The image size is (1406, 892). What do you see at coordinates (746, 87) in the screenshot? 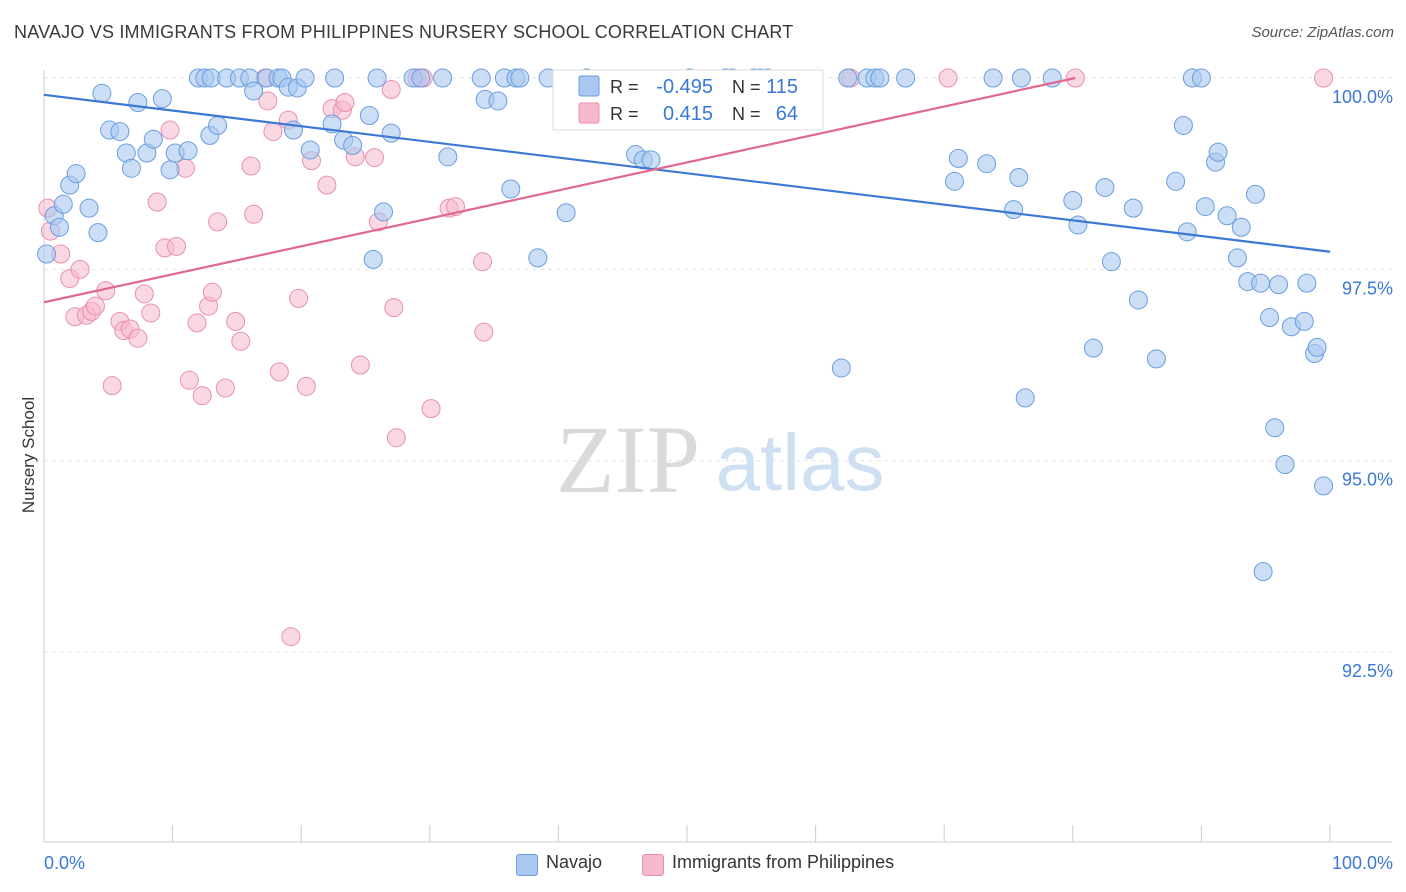
I see `stats-navajo-n-label: N =` at bounding box center [746, 87].